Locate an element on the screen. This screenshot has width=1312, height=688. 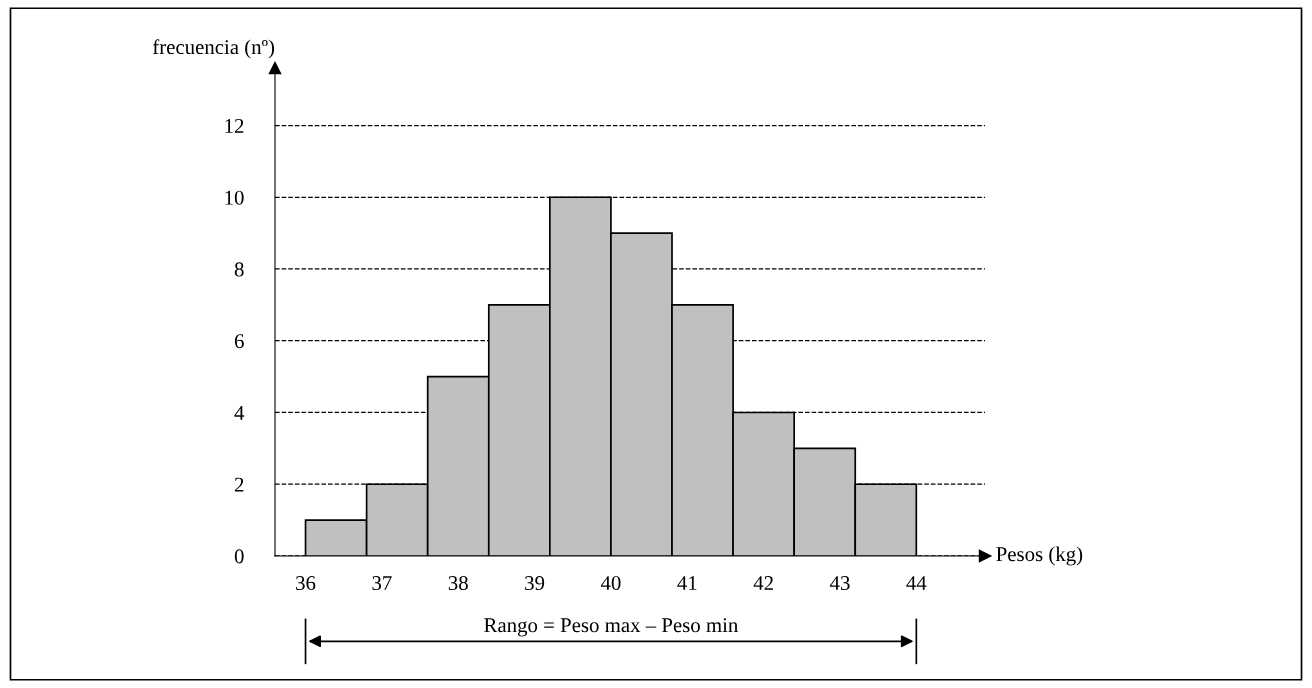
x-tick-label: 36 is located at coordinates (306, 583).